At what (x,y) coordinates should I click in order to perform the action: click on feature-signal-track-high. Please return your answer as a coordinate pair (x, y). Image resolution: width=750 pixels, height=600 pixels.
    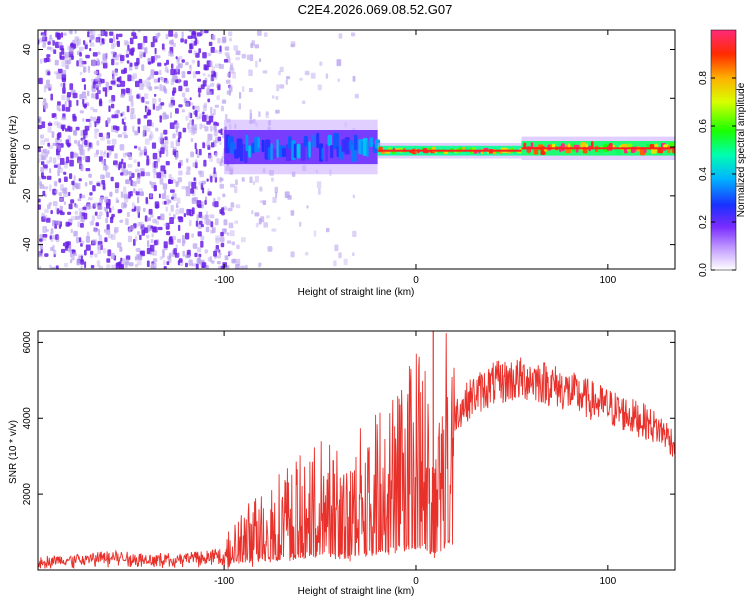
    Looking at the image, I should click on (598, 148).